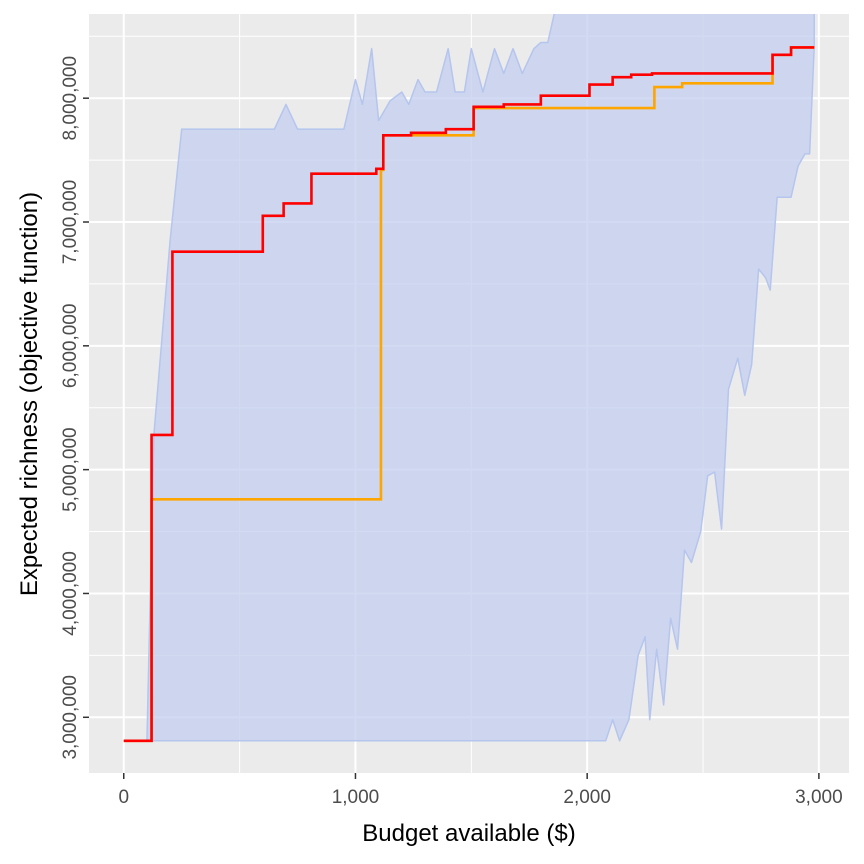 The image size is (864, 864). Describe the element at coordinates (480, 790) in the screenshot. I see `x-axis: 0 1,000 2,000 3,000` at that location.